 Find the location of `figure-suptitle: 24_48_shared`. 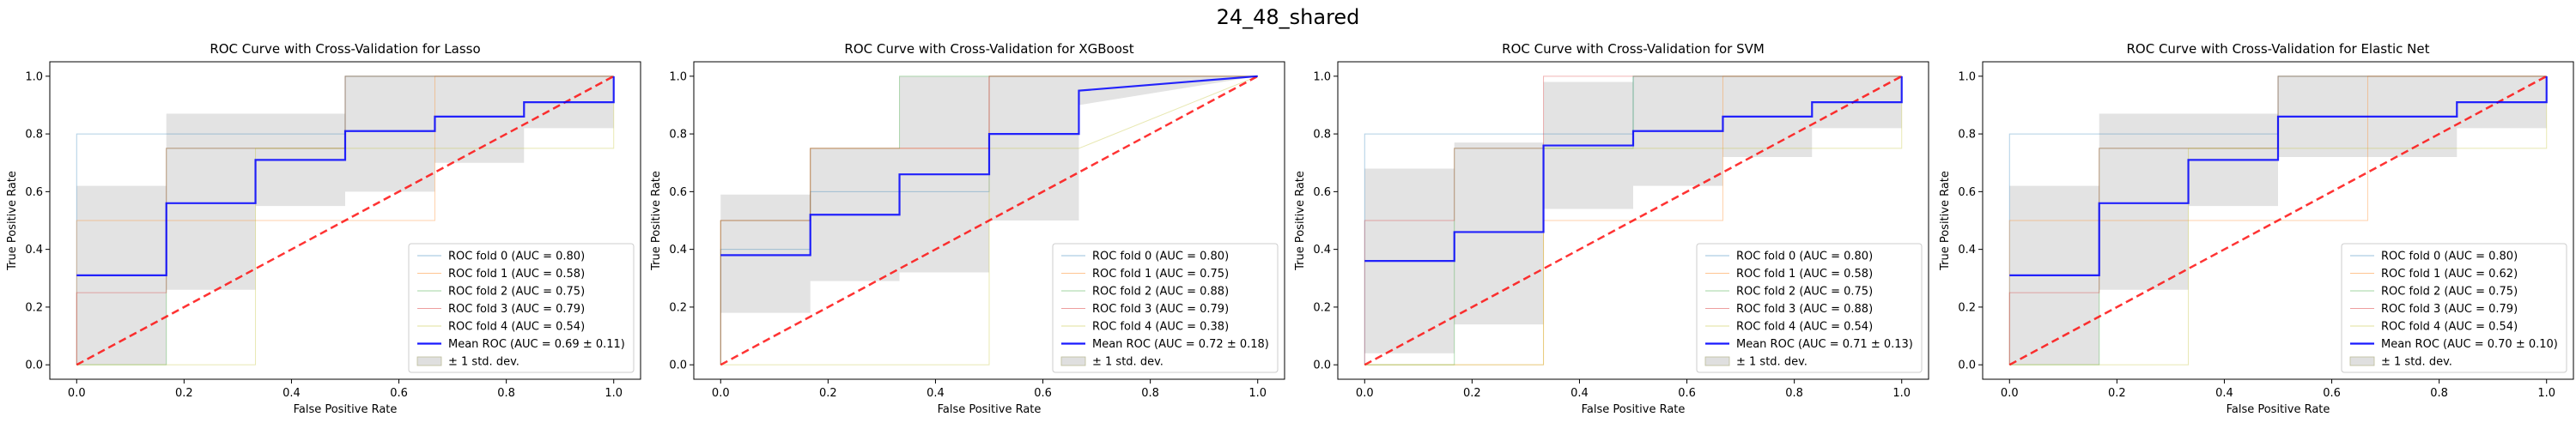

figure-suptitle: 24_48_shared is located at coordinates (1288, 17).